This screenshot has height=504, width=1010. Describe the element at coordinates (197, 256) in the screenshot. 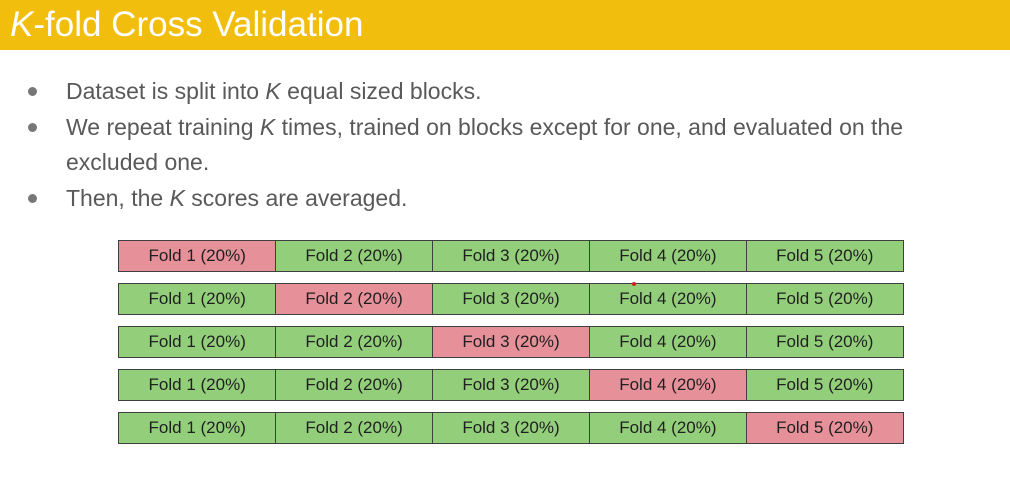

I see `test-fold-cell: Fold 1 (20%)` at that location.